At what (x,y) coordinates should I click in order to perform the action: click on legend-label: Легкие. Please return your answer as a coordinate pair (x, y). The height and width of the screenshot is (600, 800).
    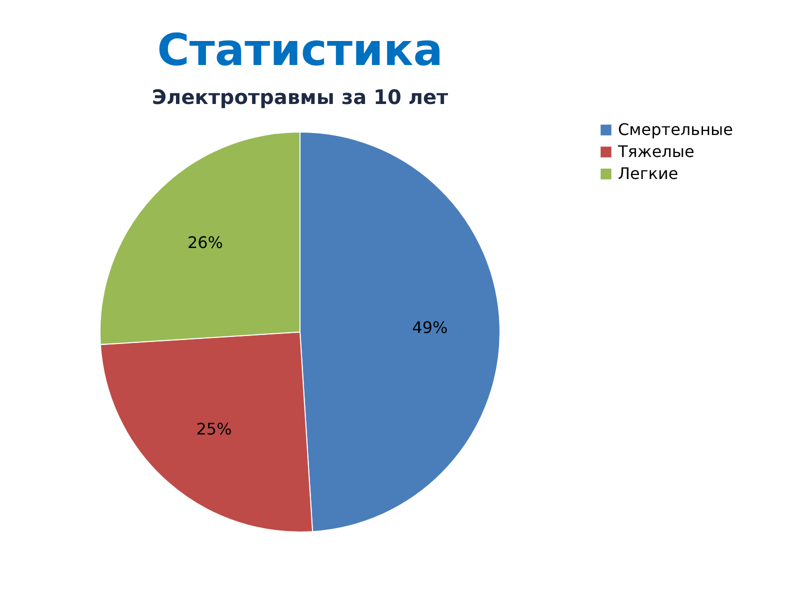
    Looking at the image, I should click on (648, 173).